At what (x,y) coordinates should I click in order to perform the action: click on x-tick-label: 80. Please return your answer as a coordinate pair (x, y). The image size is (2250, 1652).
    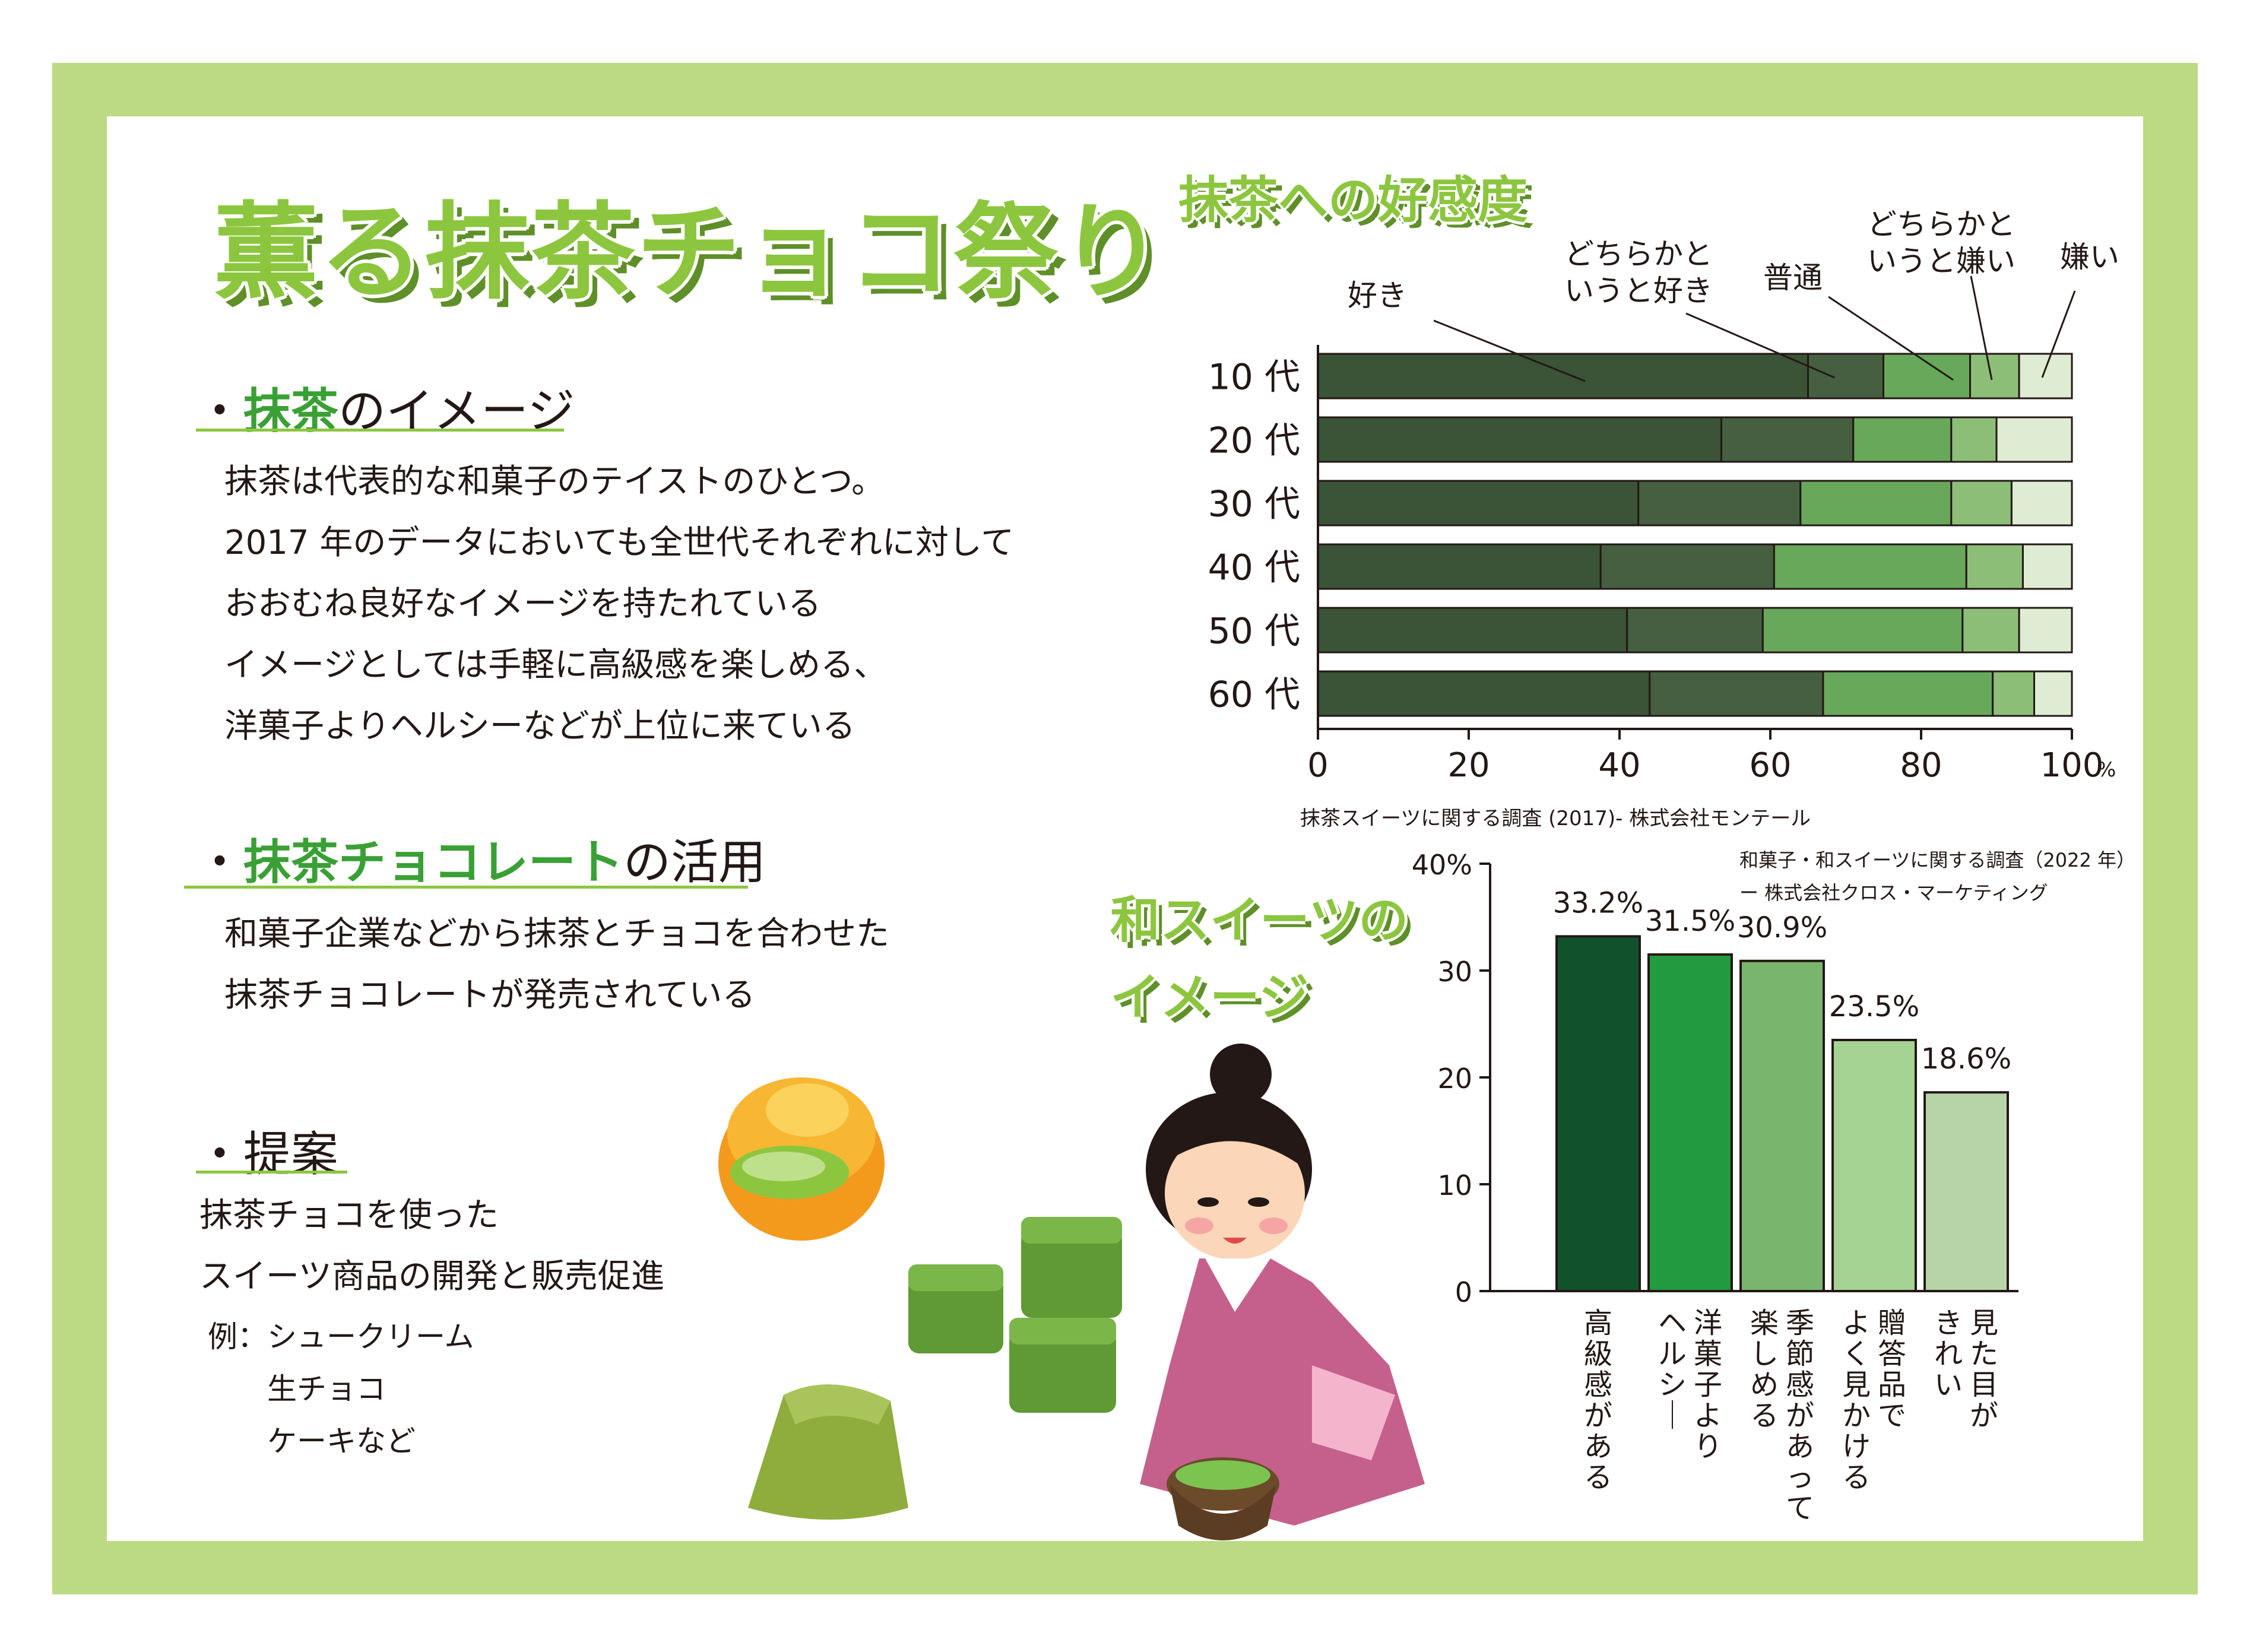
    Looking at the image, I should click on (1921, 766).